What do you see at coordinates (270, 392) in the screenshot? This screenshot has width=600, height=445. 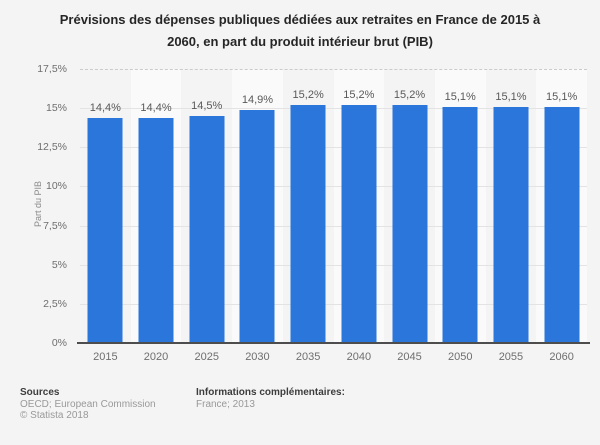 I see `additional-info-heading: Informations complémentaires:` at bounding box center [270, 392].